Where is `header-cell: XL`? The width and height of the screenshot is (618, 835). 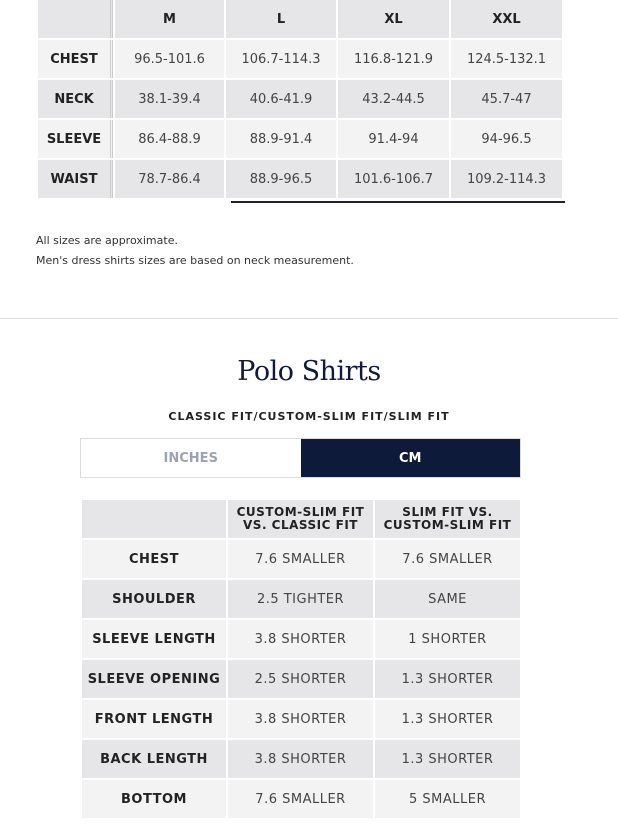 header-cell: XL is located at coordinates (393, 19).